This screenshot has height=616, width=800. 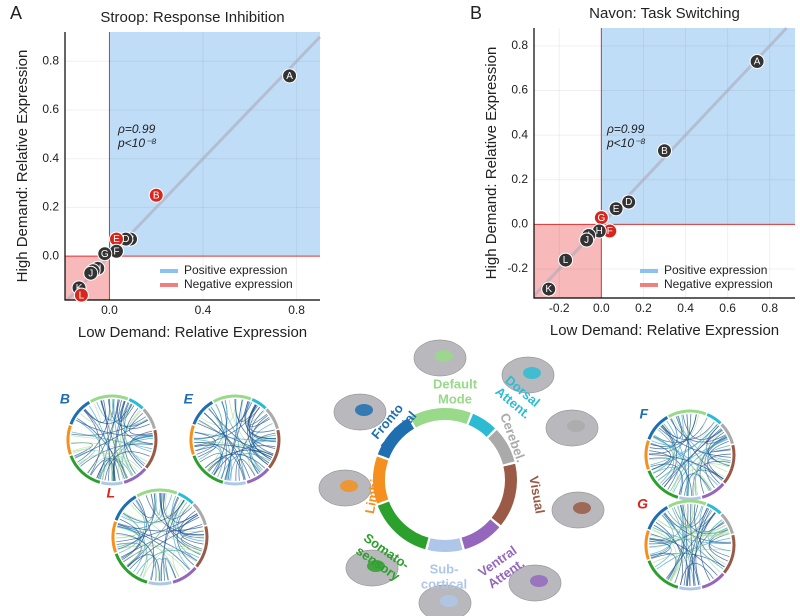 I want to click on y-tick-label: 0.4, so click(x=50, y=158).